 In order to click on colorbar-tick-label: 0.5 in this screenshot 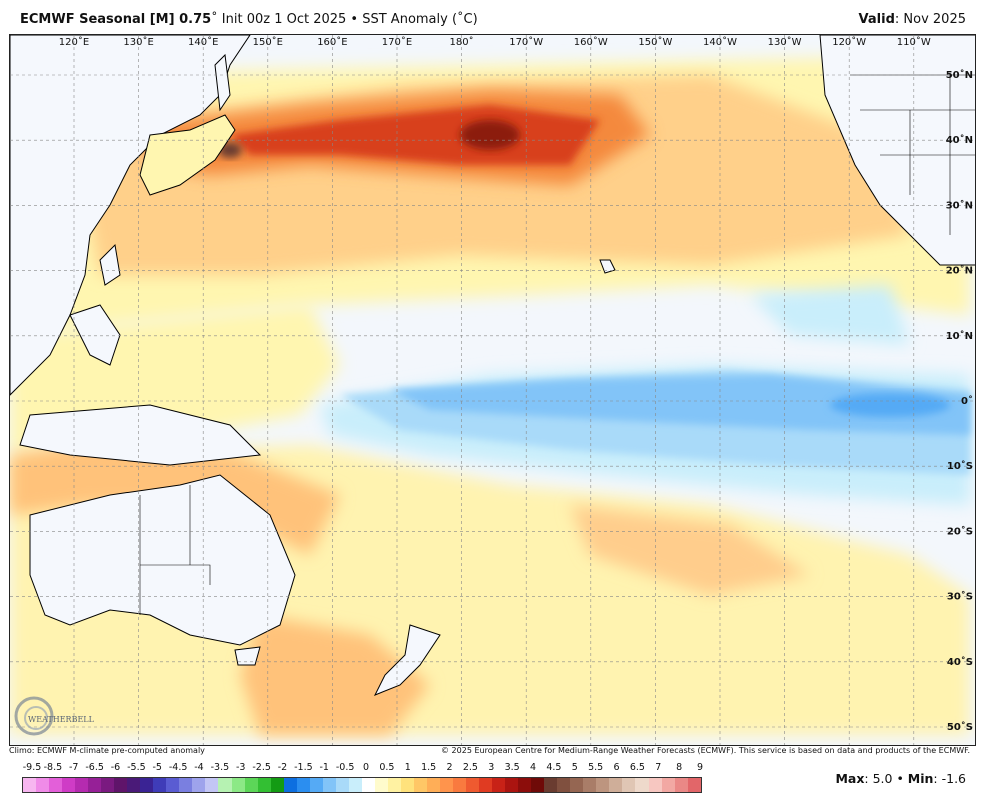, I will do `click(387, 767)`.